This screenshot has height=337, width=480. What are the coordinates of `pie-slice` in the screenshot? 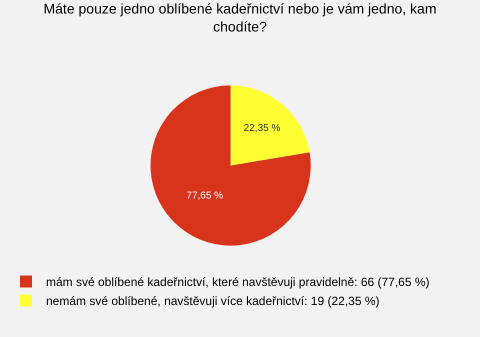 It's located at (270, 125).